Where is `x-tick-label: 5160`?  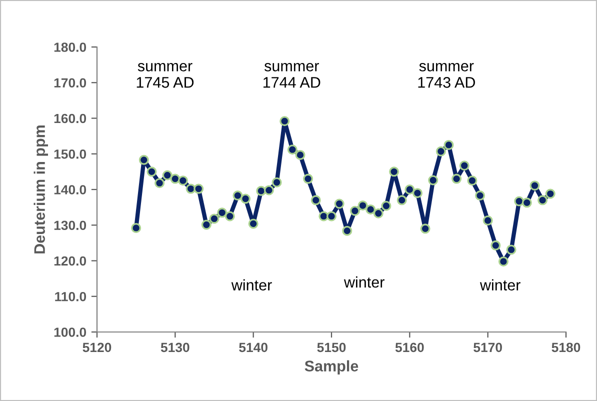
x-tick-label: 5160 is located at coordinates (409, 347).